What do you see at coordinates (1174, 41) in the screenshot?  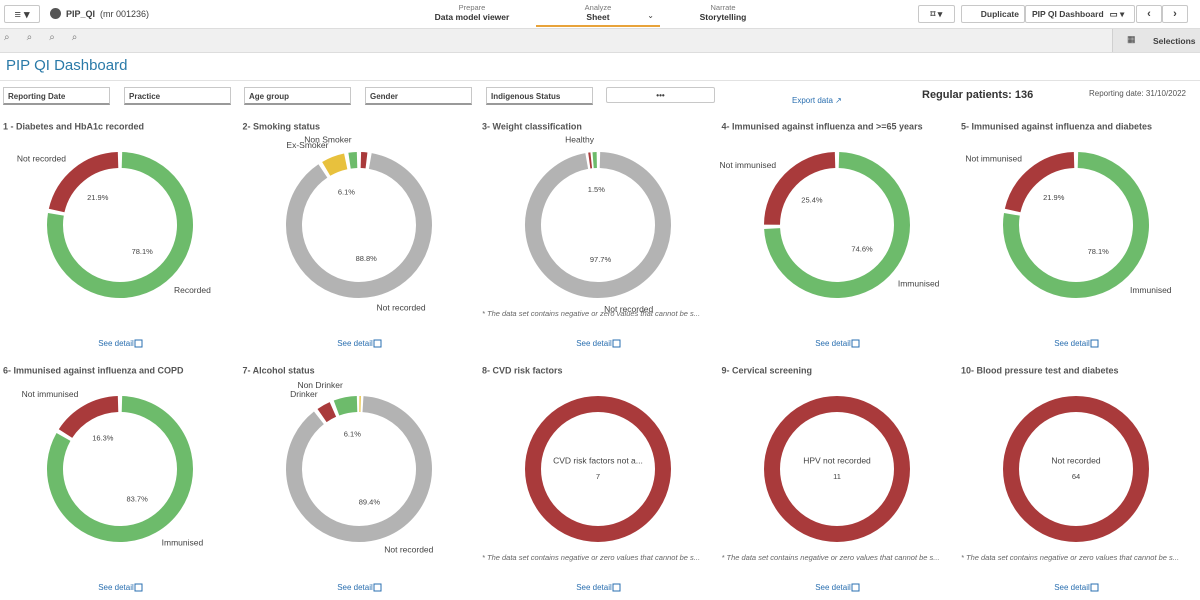 I see `selections-label: Selections` at bounding box center [1174, 41].